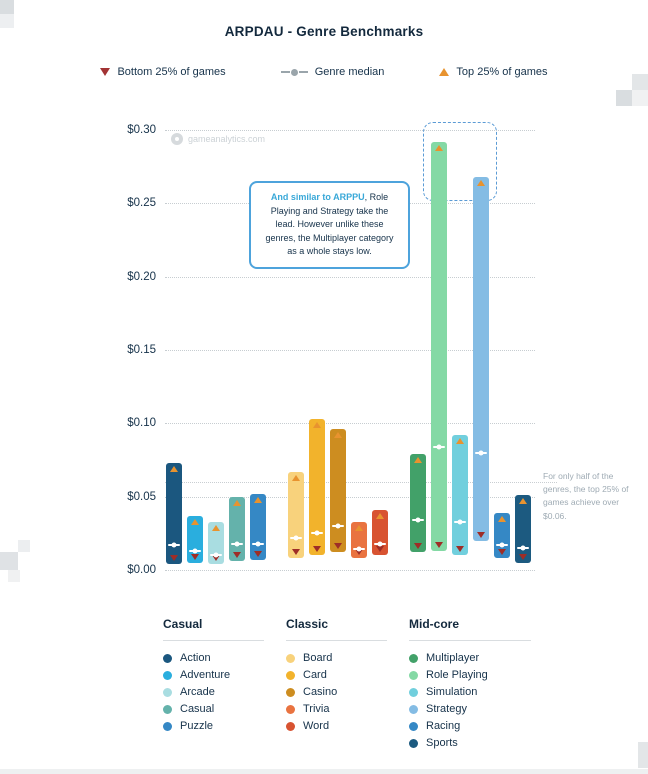 The image size is (648, 774). Describe the element at coordinates (294, 72) in the screenshot. I see `median-line-icon` at that location.